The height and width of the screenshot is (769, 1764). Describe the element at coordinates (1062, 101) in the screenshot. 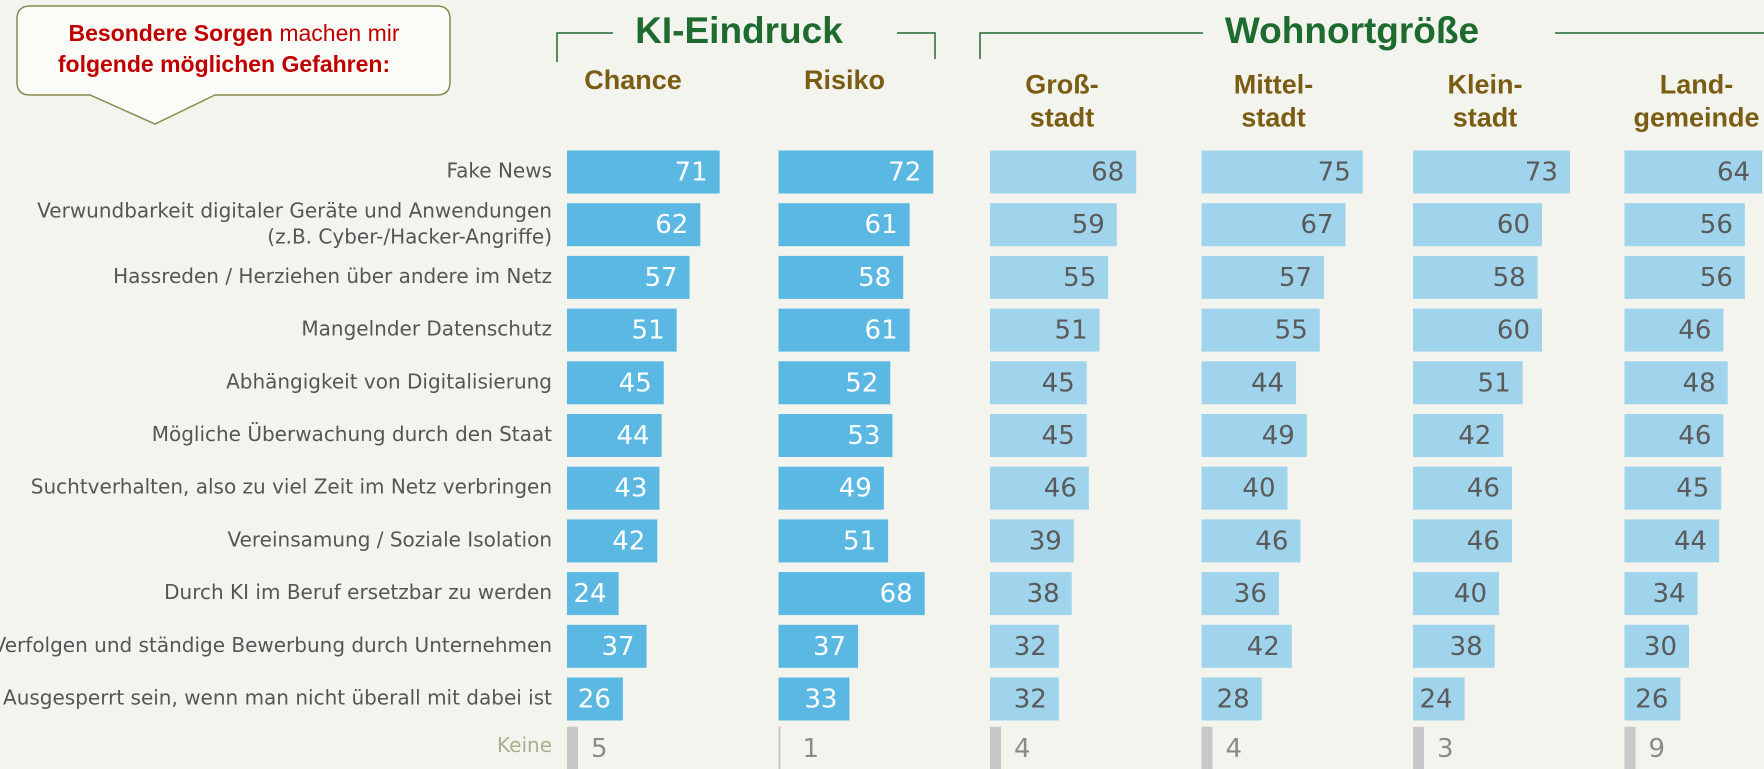

I see `column-header: Groß-stadt` at that location.